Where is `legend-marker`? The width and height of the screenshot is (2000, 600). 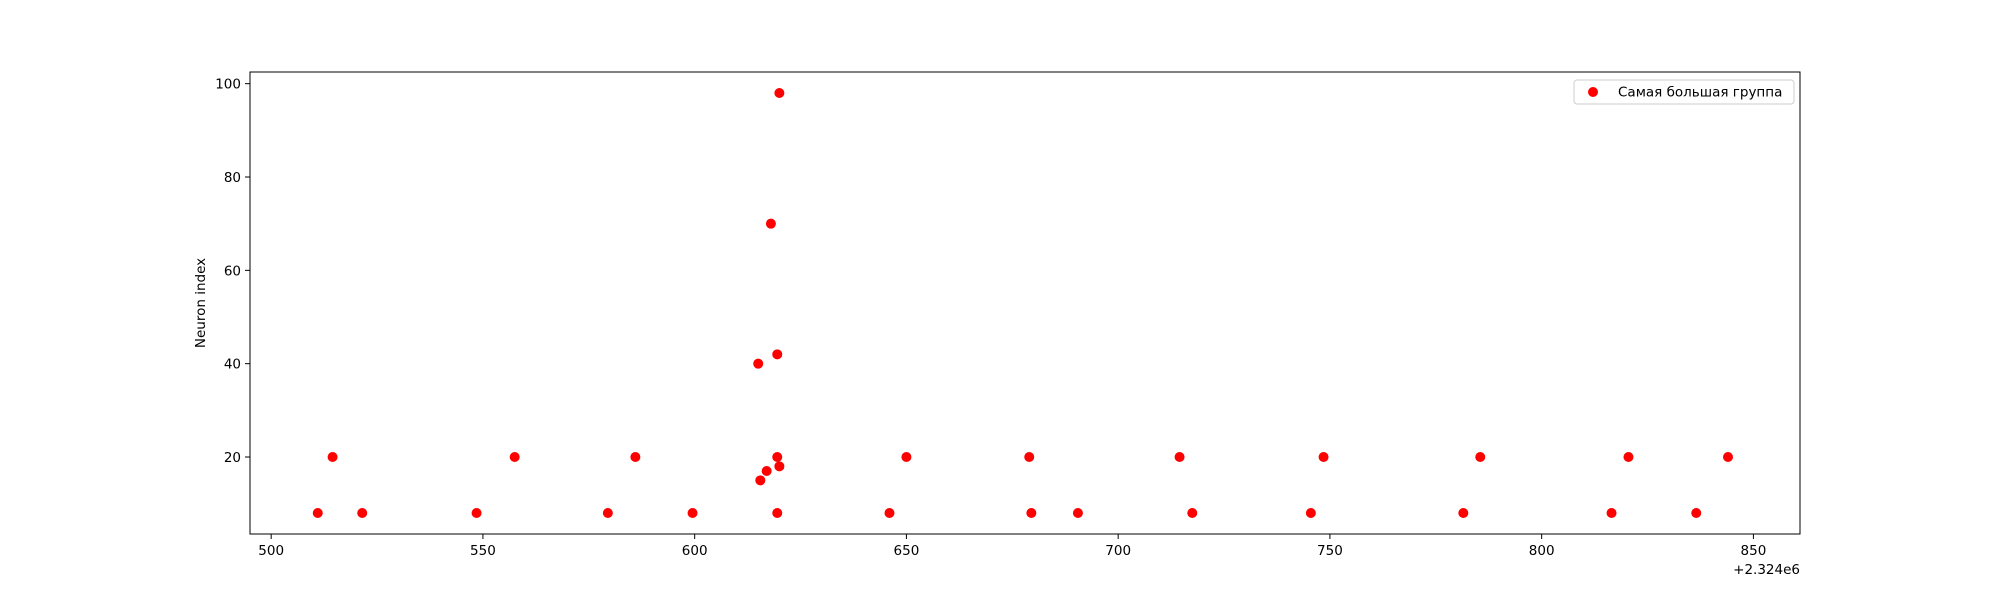 legend-marker is located at coordinates (1593, 92).